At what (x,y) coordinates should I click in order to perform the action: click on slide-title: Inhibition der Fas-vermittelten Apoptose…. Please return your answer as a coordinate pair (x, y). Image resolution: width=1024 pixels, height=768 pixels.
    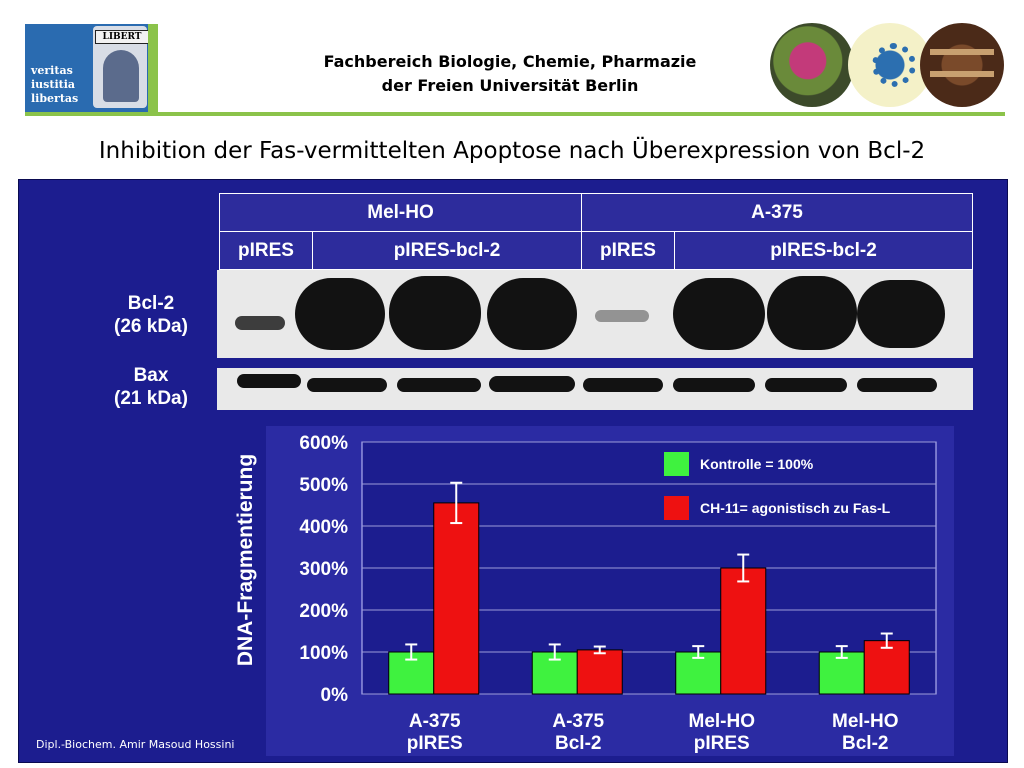
    Looking at the image, I should click on (512, 151).